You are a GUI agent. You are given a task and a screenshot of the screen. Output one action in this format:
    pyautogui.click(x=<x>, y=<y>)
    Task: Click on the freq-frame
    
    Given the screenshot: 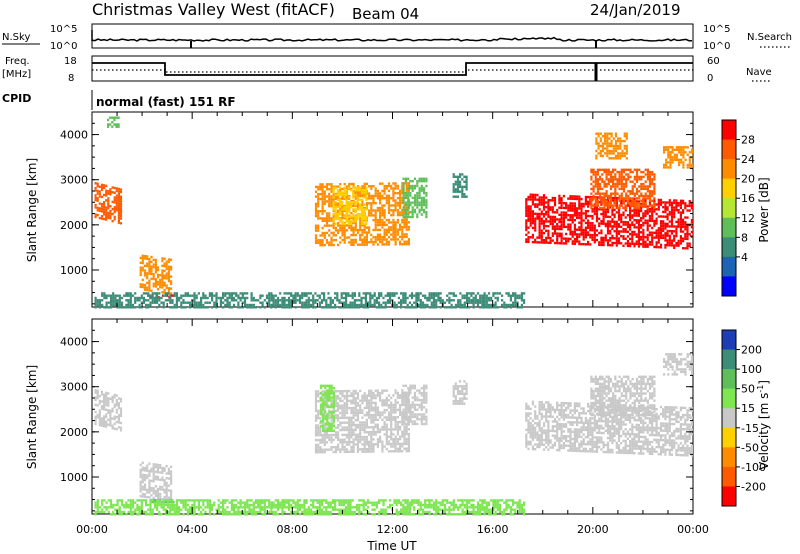 What is the action you would take?
    pyautogui.click(x=392, y=68)
    